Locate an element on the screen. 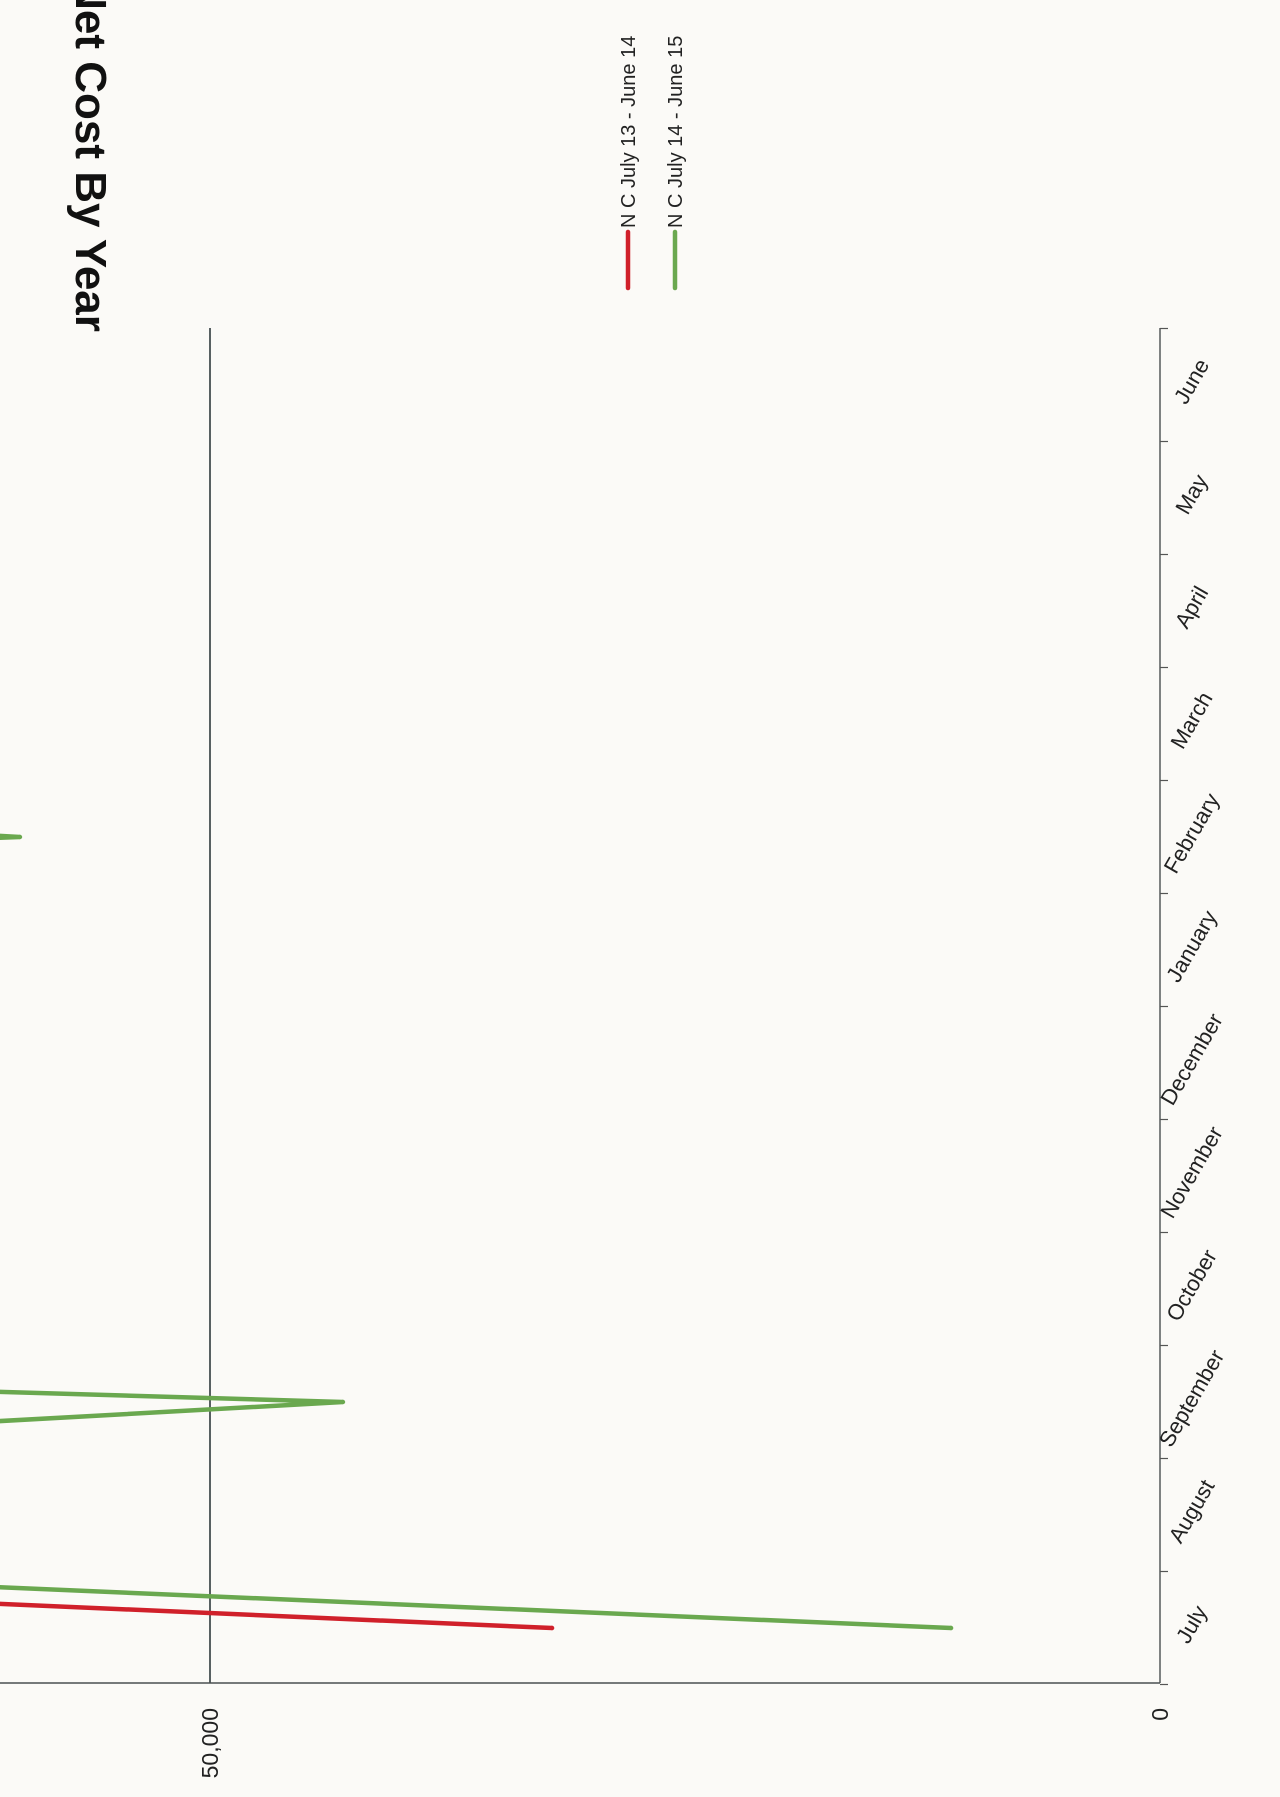 Image resolution: width=1280 pixels, height=1797 pixels. category-label: September is located at coordinates (1191, 1398).